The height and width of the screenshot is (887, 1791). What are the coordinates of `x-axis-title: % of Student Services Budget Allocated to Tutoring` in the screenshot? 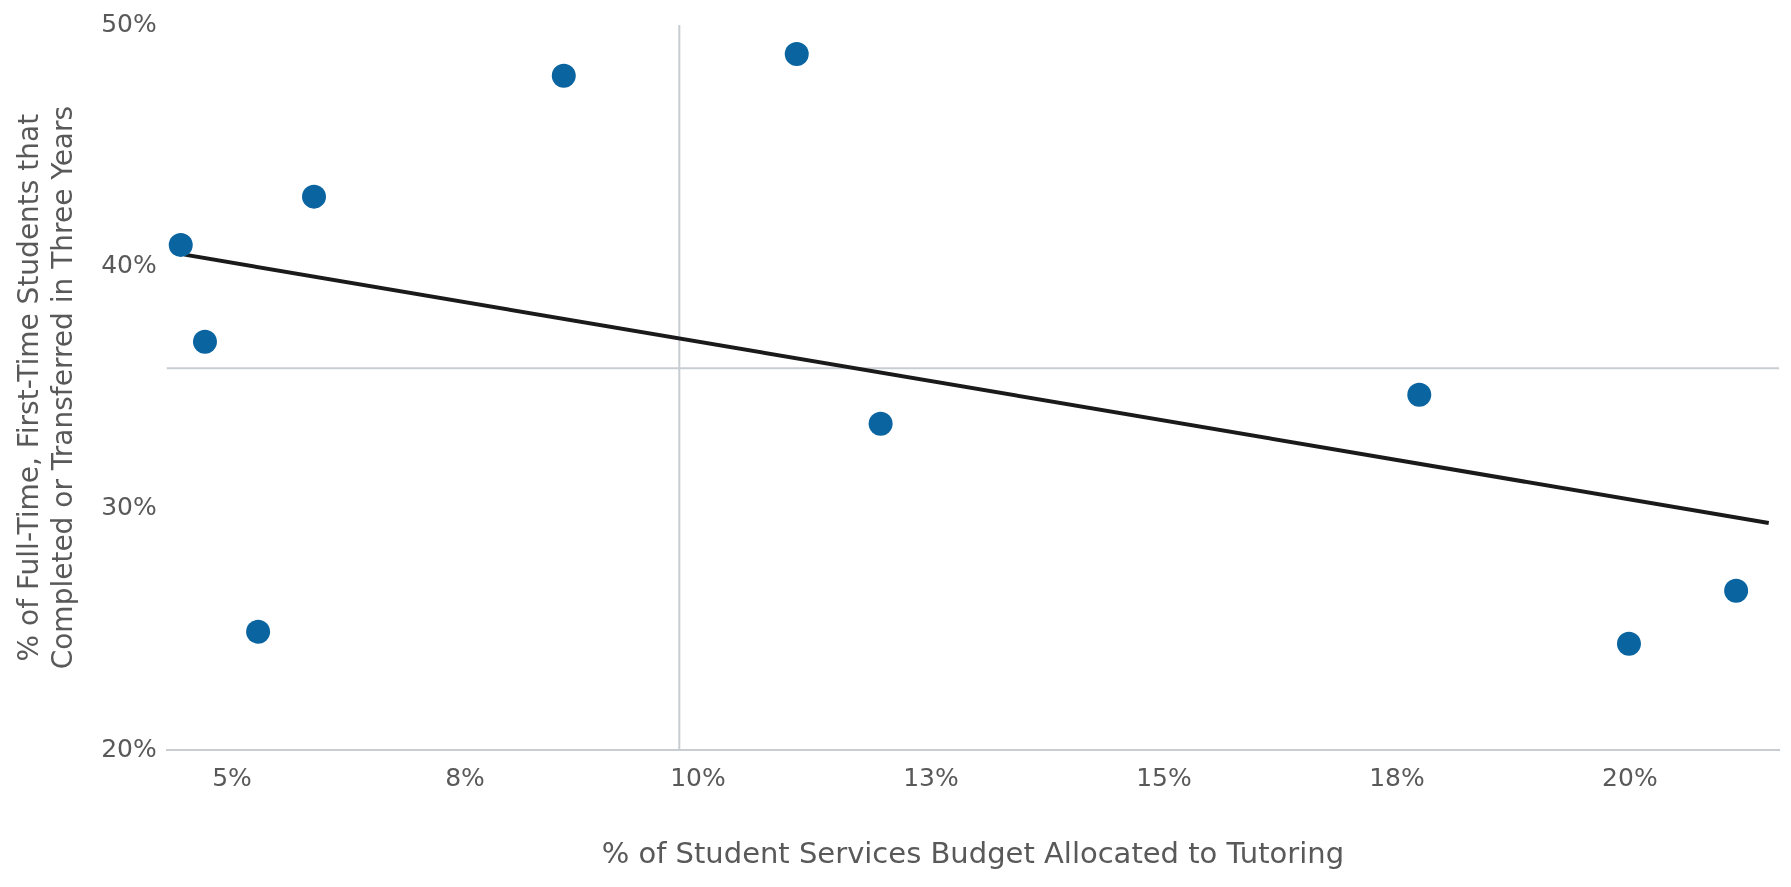 It's located at (973, 853).